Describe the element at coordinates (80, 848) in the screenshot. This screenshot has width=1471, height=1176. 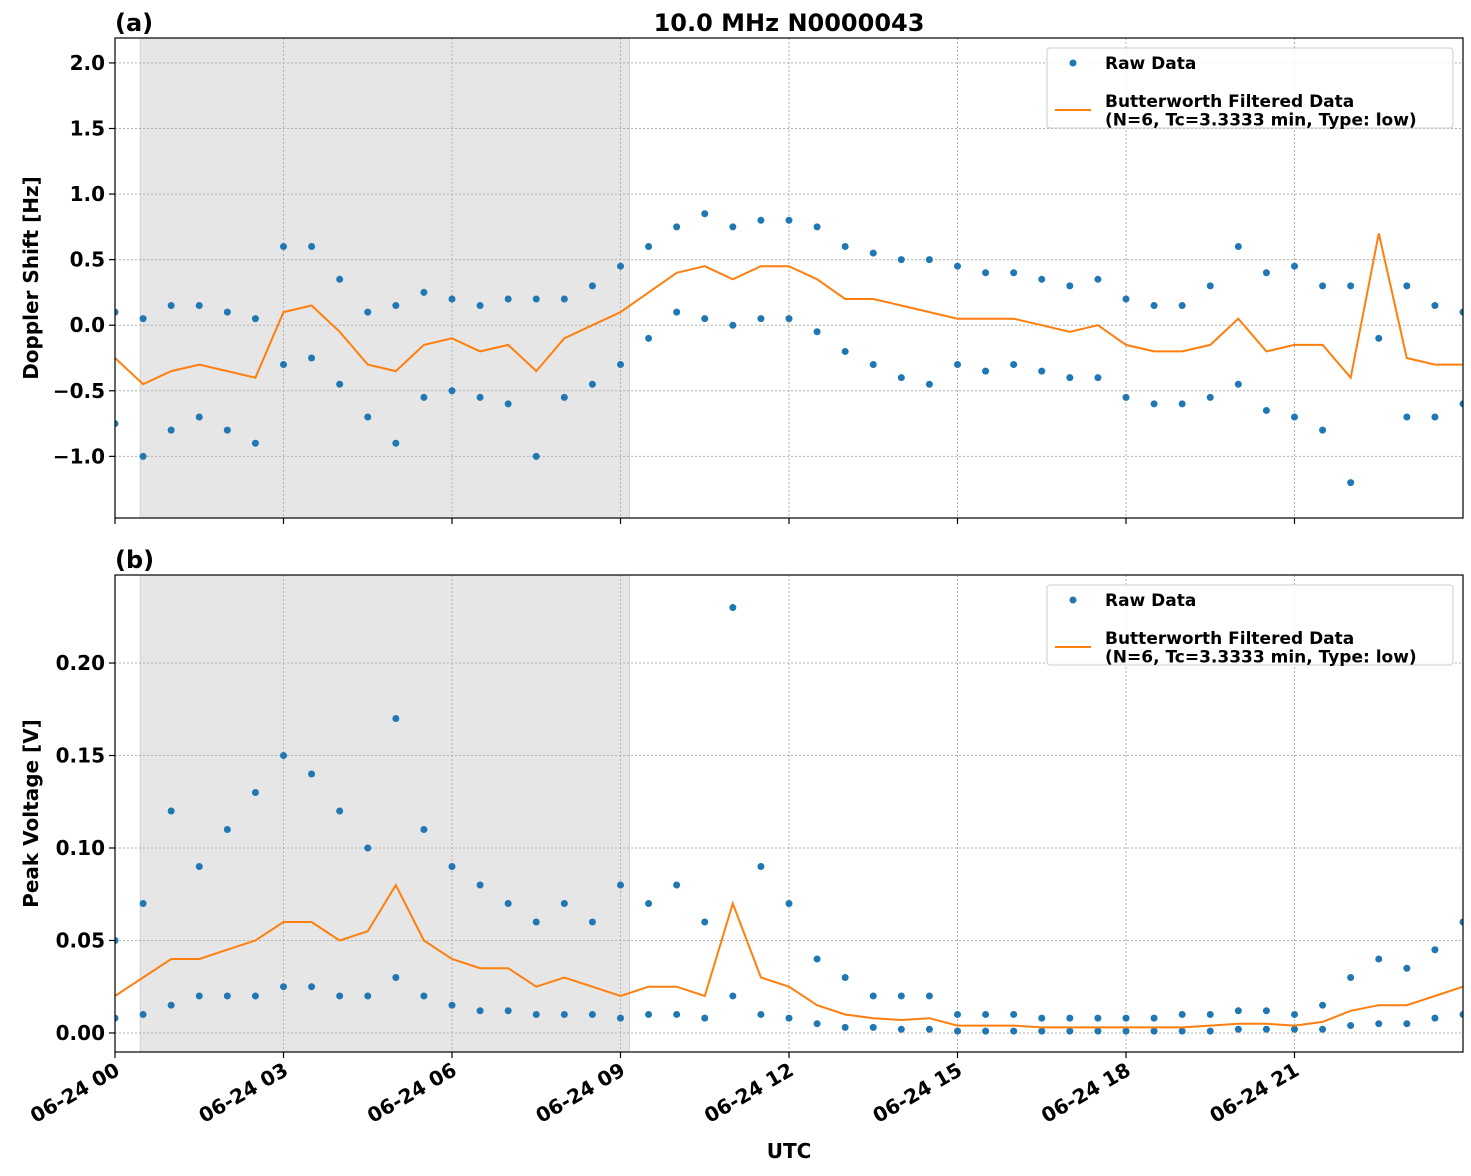
I see `y-tick-label: 0.10` at that location.